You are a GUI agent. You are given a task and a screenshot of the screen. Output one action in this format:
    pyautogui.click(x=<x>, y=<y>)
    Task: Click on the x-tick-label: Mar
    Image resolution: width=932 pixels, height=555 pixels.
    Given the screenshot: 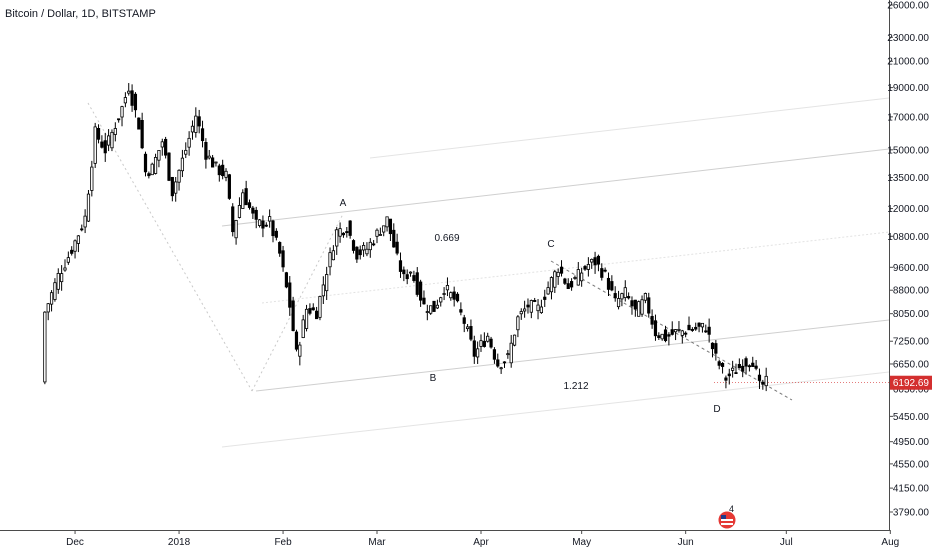 What is the action you would take?
    pyautogui.click(x=377, y=542)
    